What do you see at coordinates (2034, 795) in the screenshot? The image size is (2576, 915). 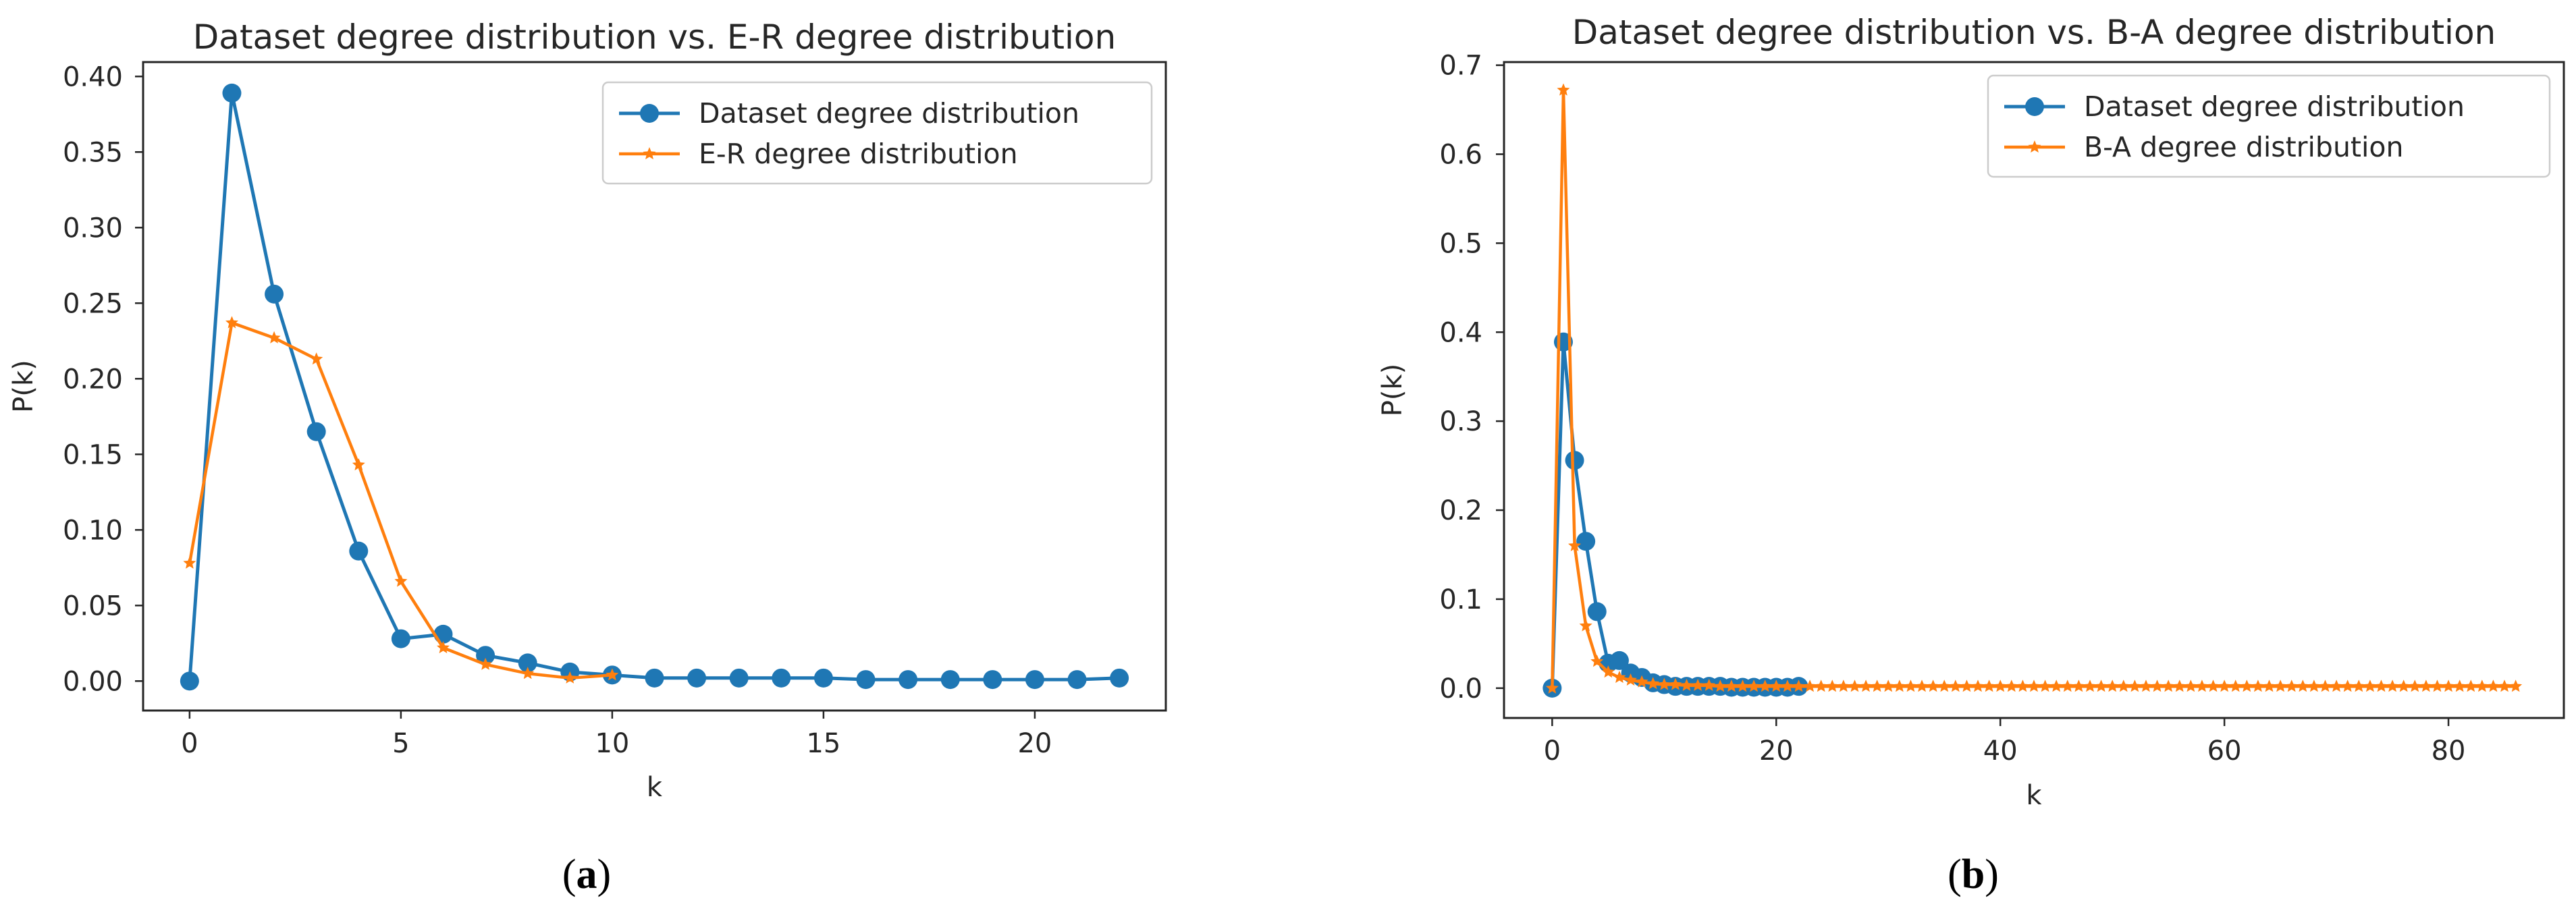 I see `chart-2-xlabel: k` at bounding box center [2034, 795].